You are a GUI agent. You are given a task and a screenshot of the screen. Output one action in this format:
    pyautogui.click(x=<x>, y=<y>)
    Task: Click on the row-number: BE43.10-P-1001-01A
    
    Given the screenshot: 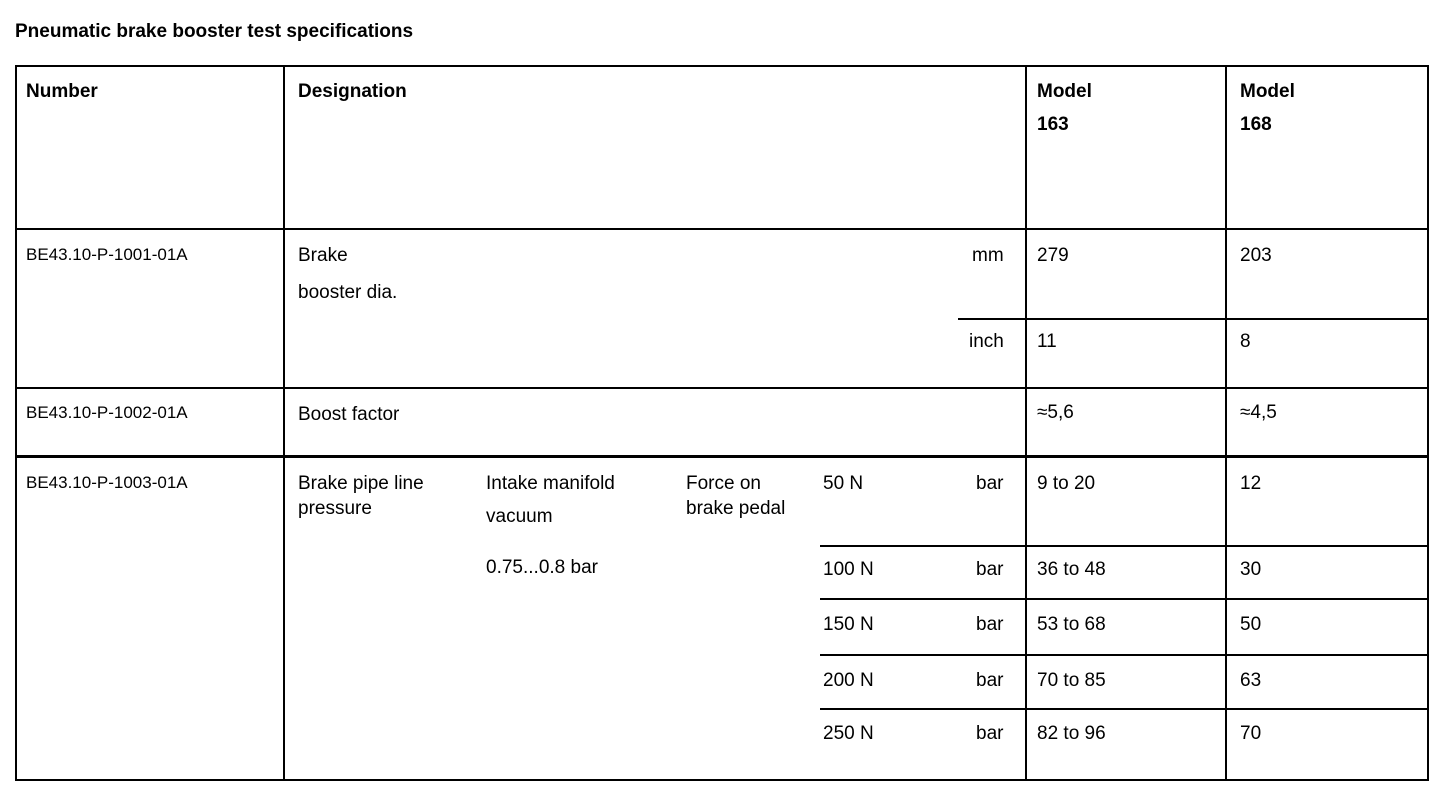 What is the action you would take?
    pyautogui.click(x=107, y=254)
    